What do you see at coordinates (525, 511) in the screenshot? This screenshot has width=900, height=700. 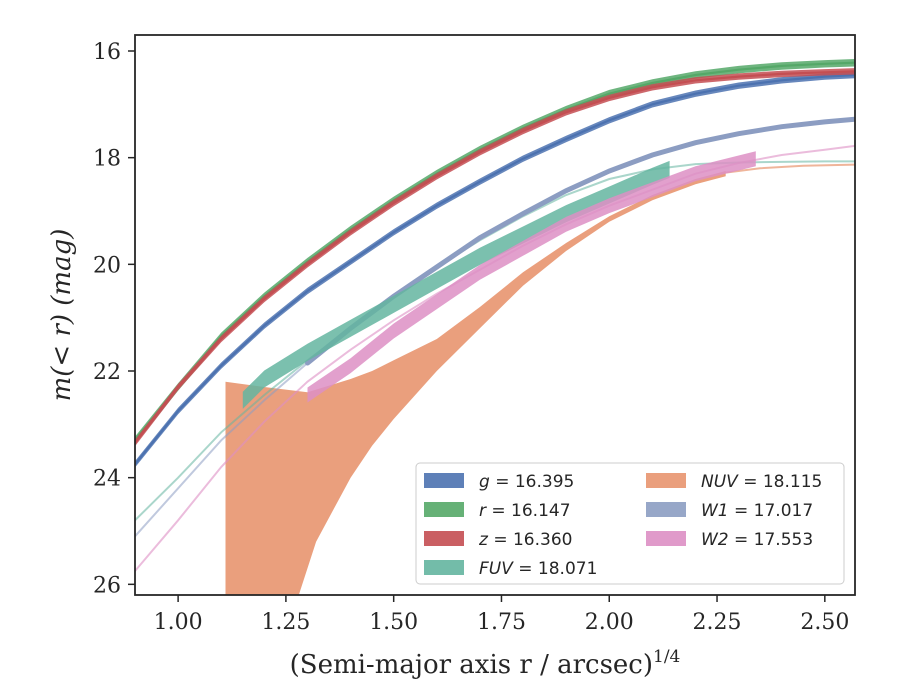 I see `legend-label-r: r = 16.147` at bounding box center [525, 511].